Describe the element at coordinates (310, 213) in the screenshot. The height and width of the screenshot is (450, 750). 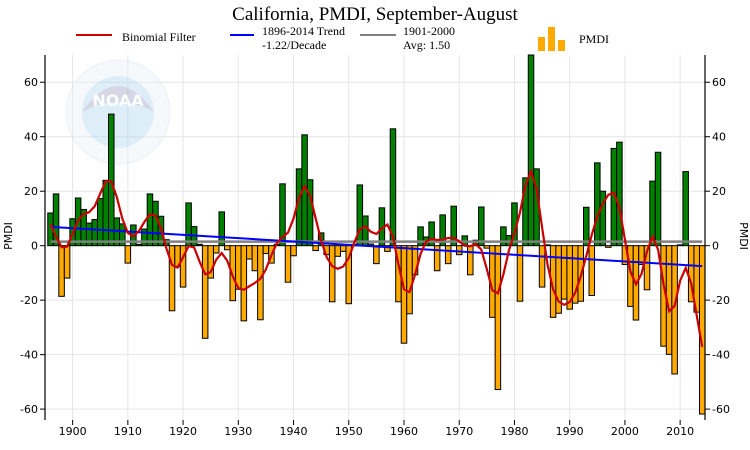
I see `bar-1943` at that location.